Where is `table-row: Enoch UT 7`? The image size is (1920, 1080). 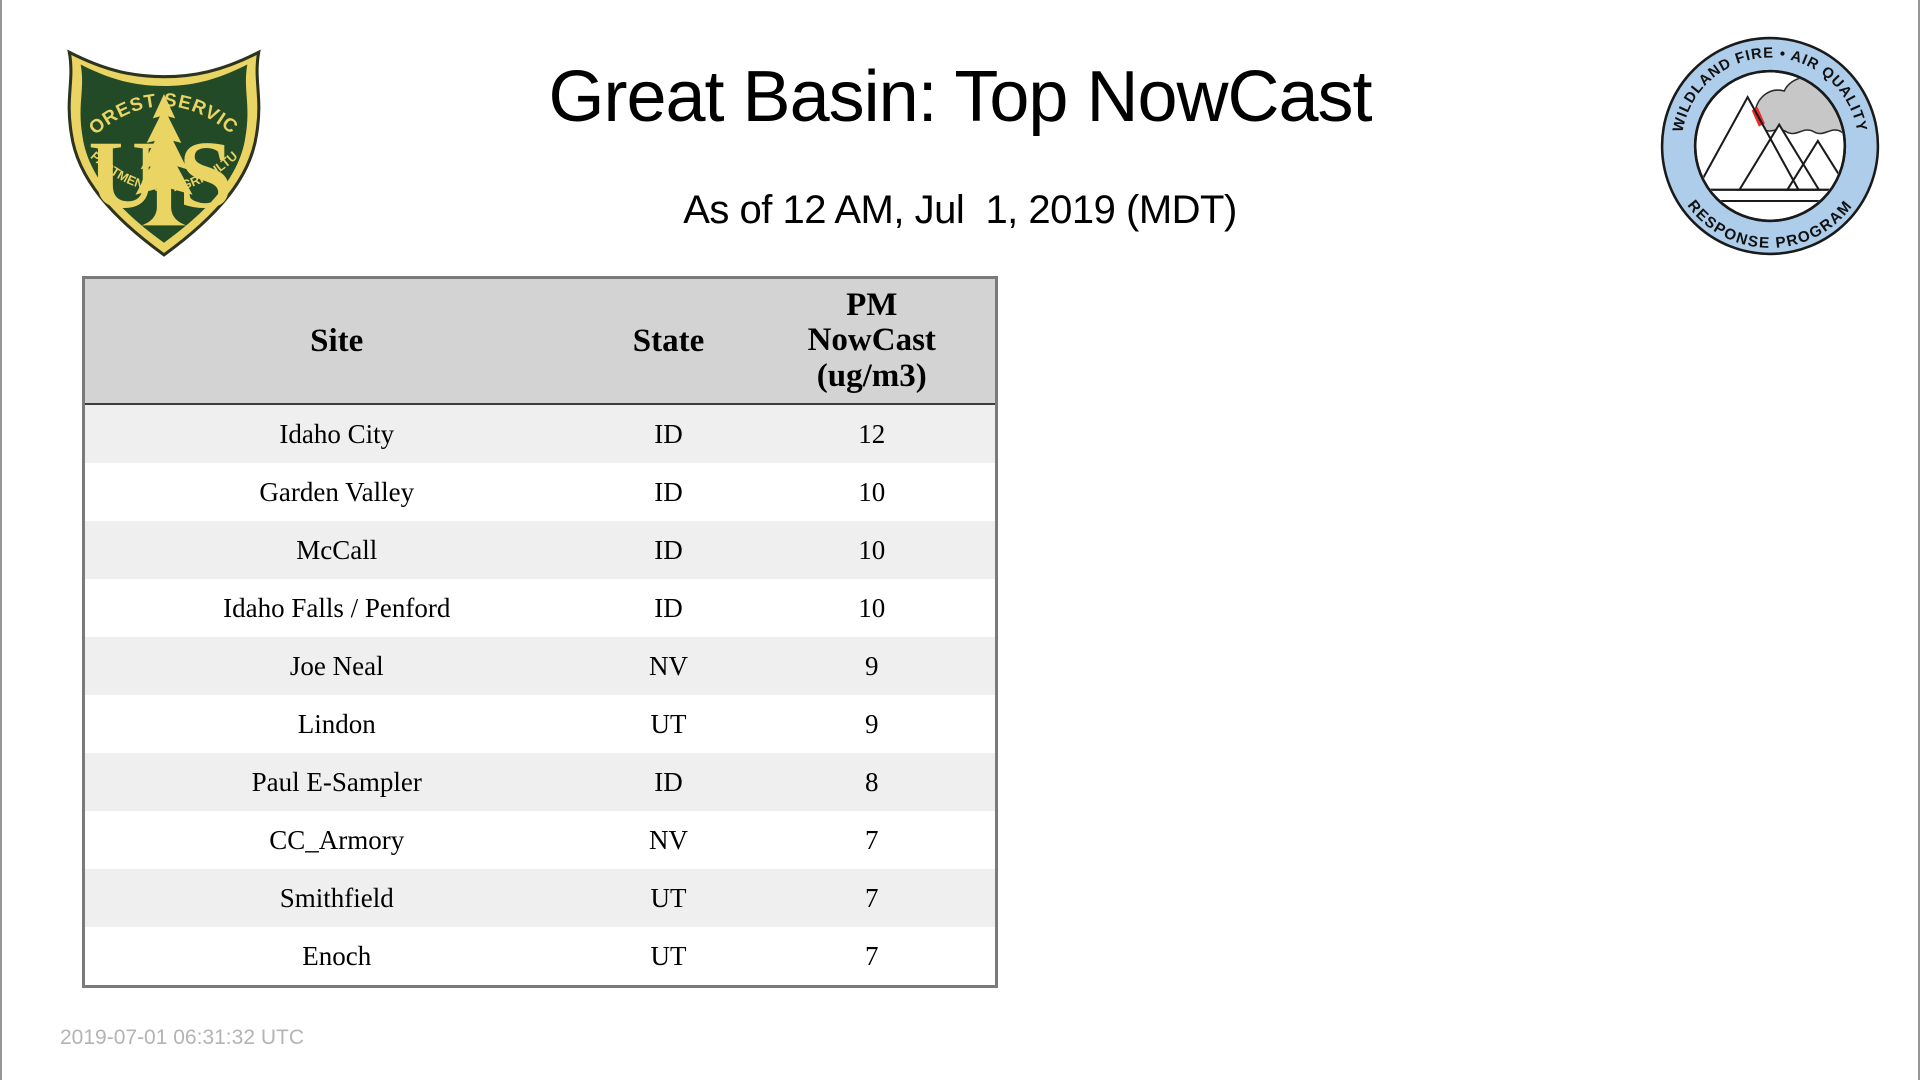
table-row: Enoch UT 7 is located at coordinates (540, 957).